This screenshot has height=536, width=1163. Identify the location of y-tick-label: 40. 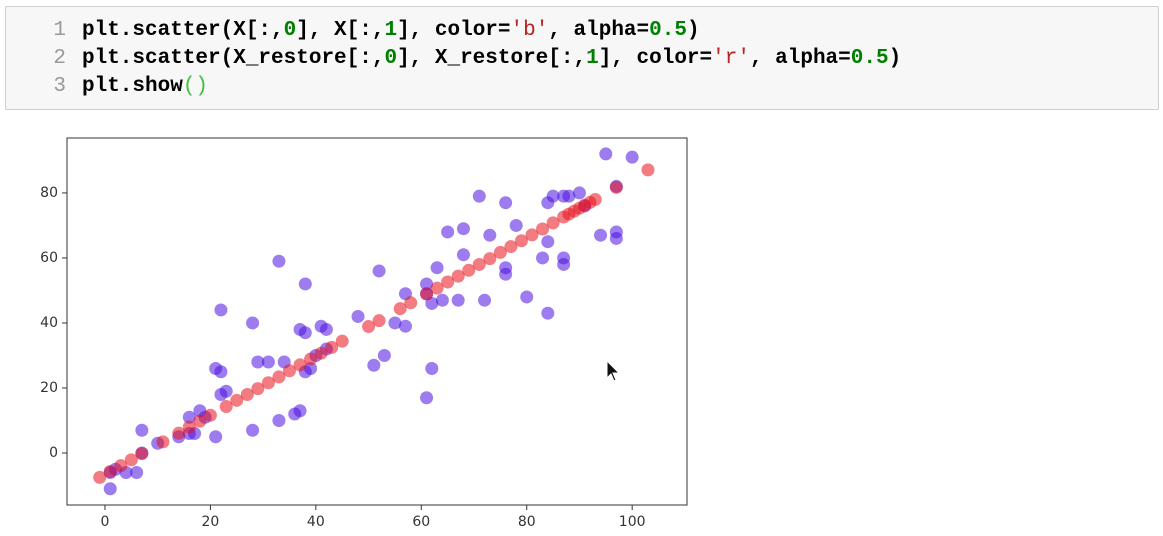
(49, 323).